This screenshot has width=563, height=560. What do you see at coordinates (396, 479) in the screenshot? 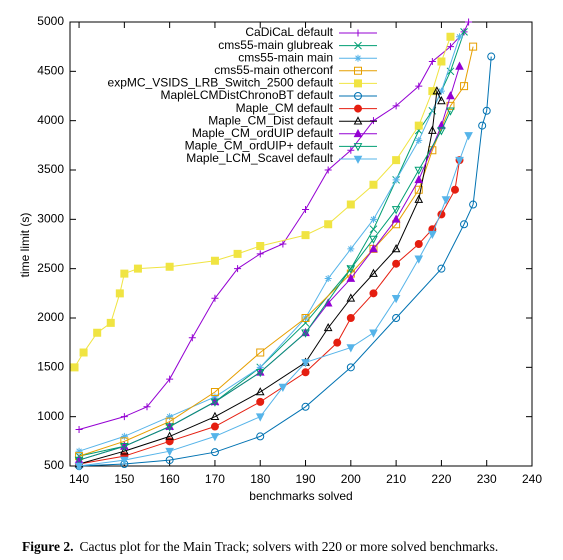
I see `x-tick-label: 210` at bounding box center [396, 479].